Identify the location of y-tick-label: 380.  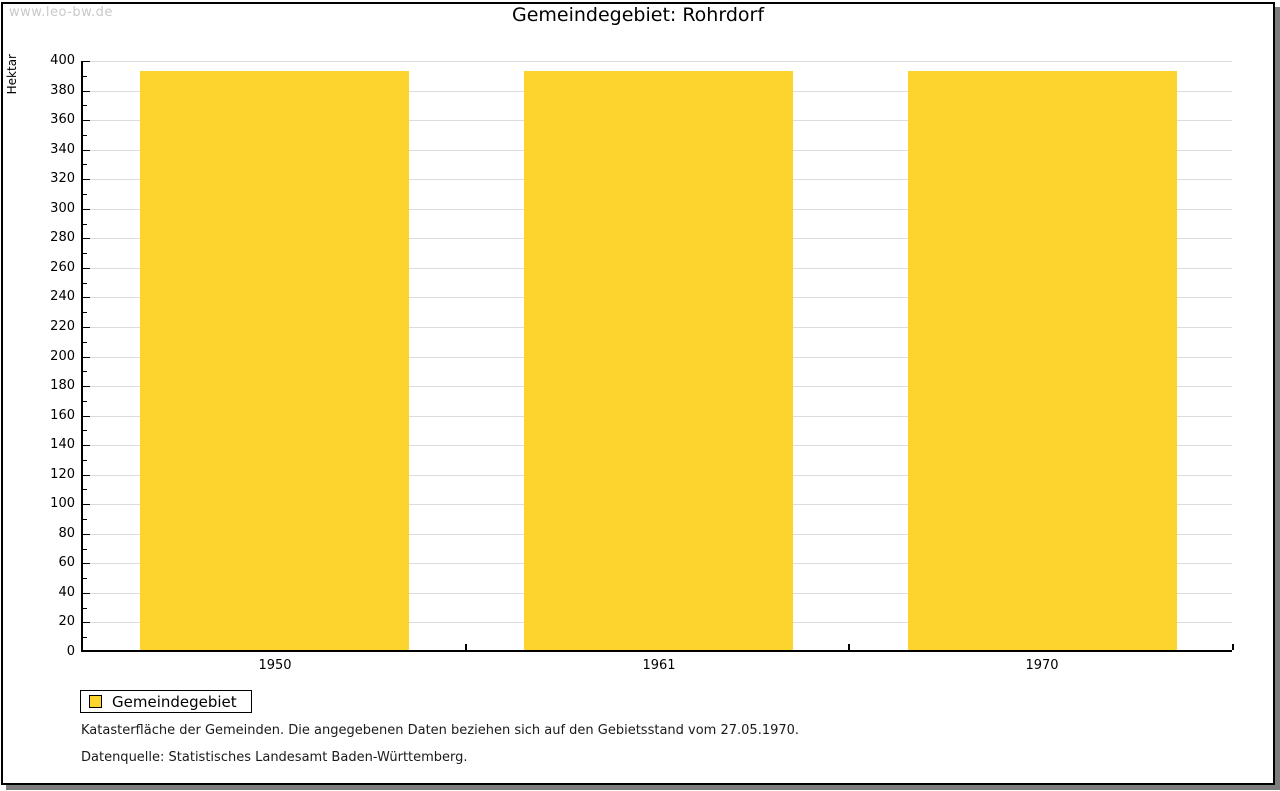
(62, 90).